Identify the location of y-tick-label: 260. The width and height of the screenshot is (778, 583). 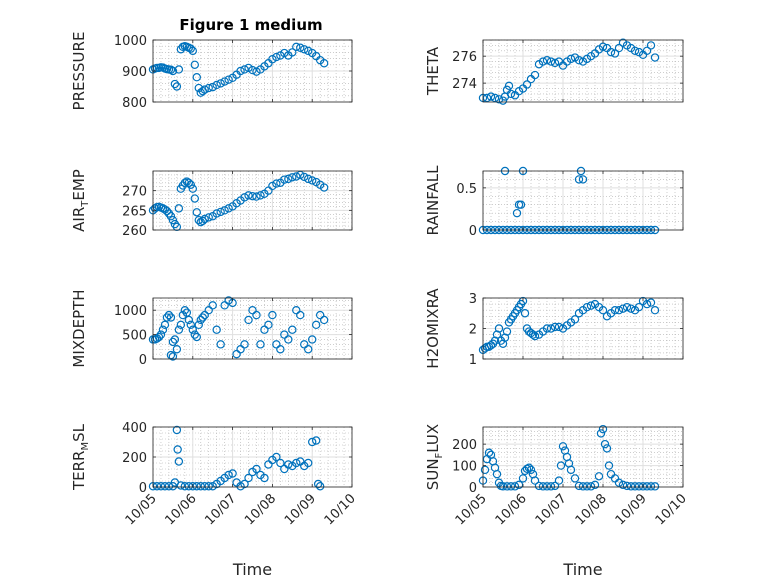
(134, 231).